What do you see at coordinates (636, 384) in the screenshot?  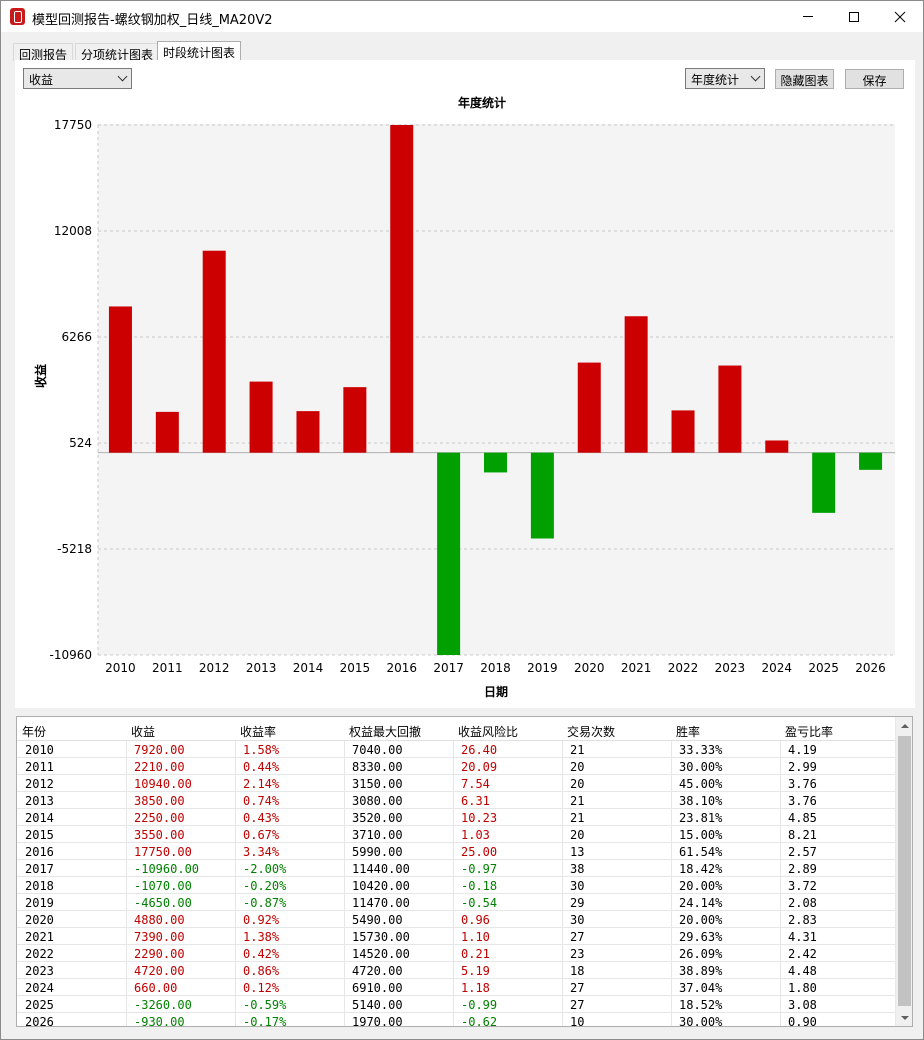 I see `bar-2021` at bounding box center [636, 384].